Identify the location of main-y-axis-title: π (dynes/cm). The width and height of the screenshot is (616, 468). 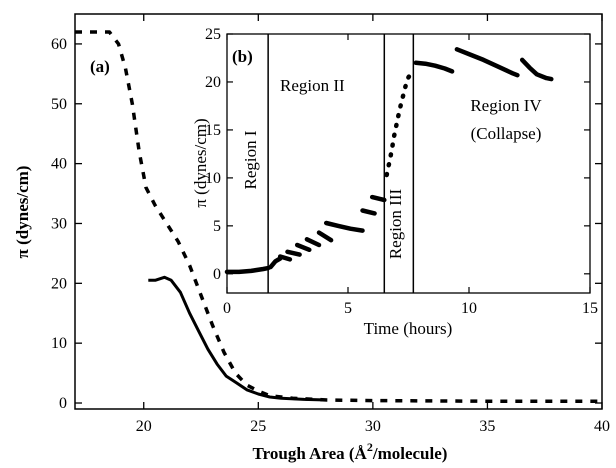
(22, 212).